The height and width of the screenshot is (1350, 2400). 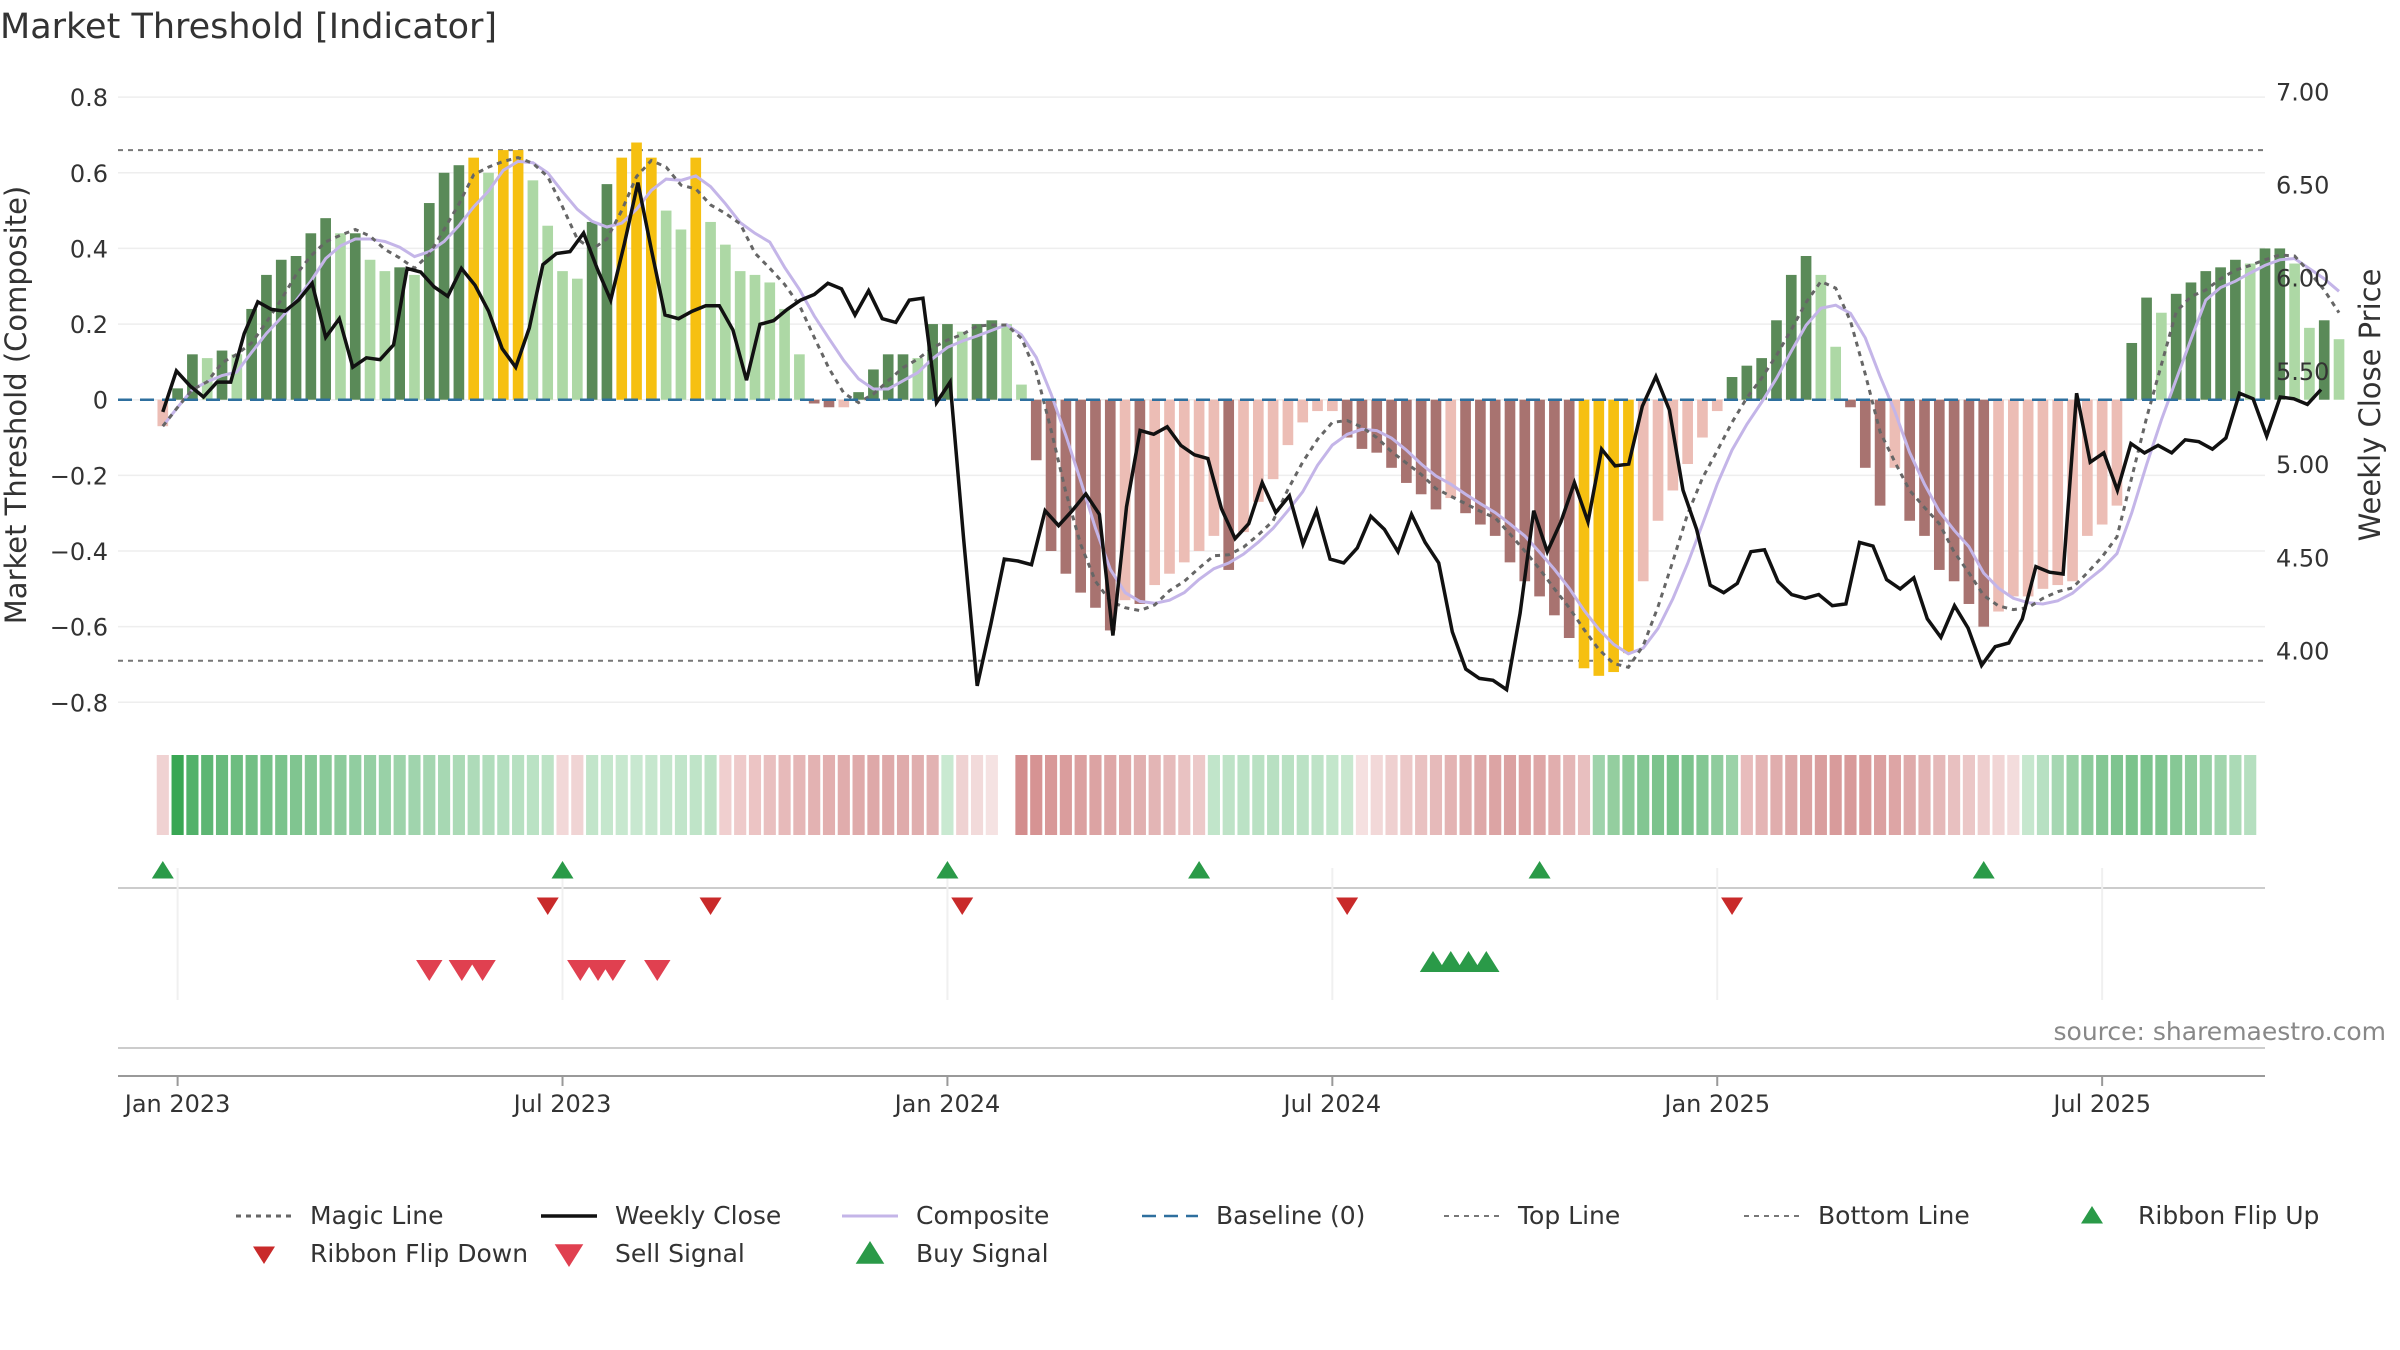 What do you see at coordinates (2101, 1104) in the screenshot?
I see `x-tick-label: Jul 2025` at bounding box center [2101, 1104].